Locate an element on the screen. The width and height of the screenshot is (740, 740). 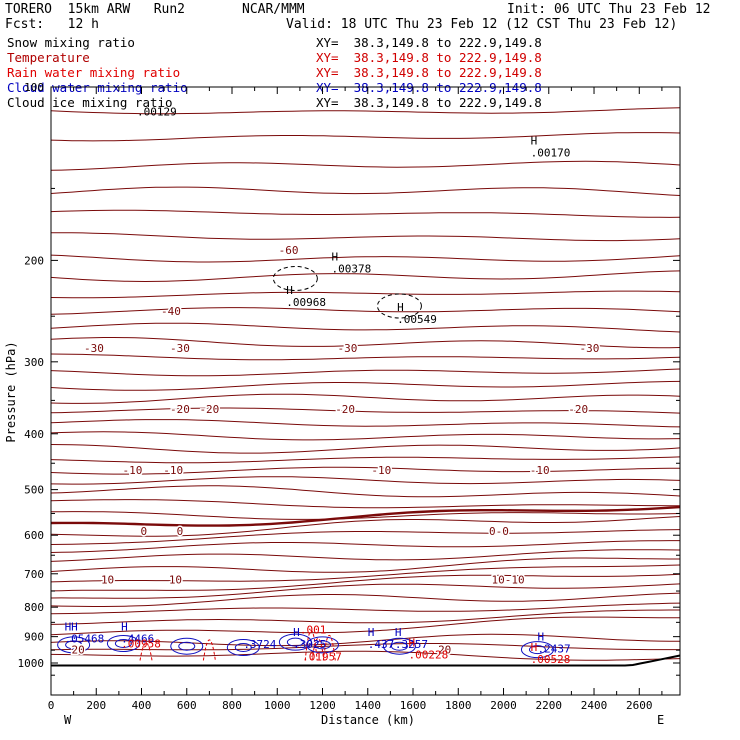
rain-max-value: .00958 is located at coordinates (141, 644).